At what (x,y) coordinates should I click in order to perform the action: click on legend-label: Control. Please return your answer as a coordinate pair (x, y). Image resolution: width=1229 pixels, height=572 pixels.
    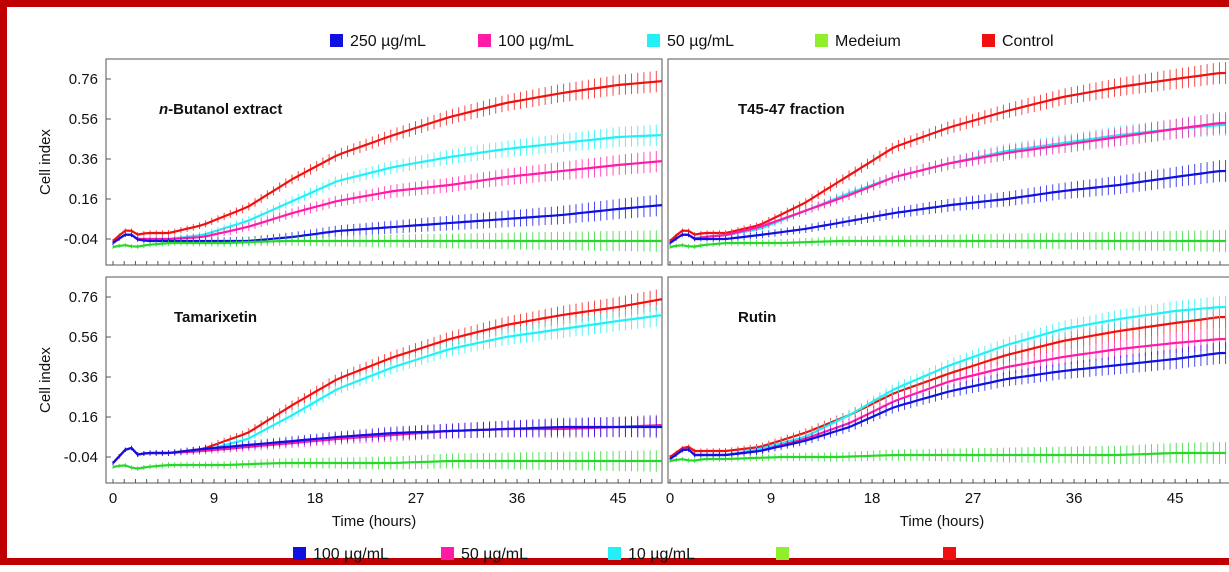
    Looking at the image, I should click on (1028, 41).